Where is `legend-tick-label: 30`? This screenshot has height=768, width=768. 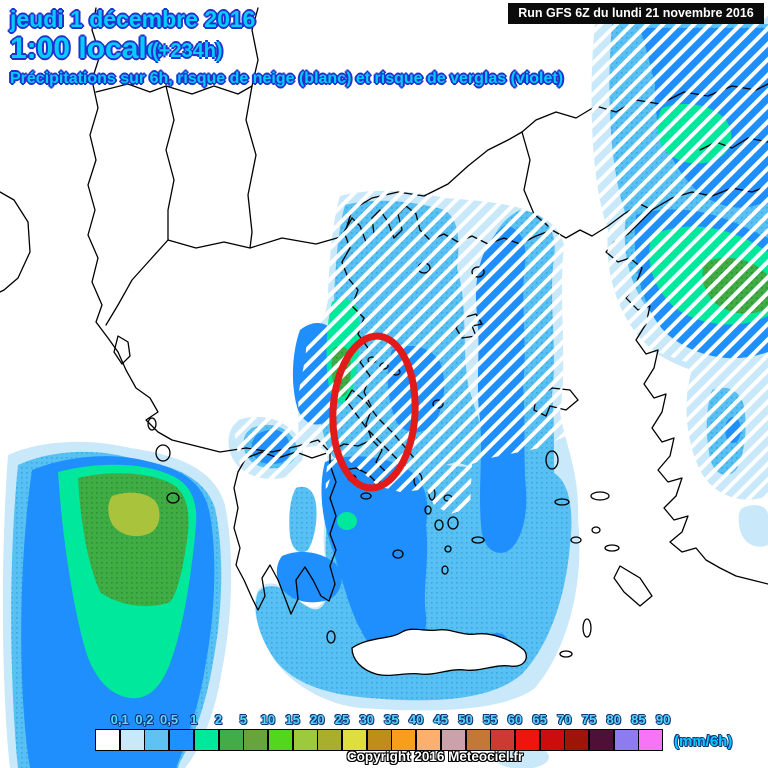
legend-tick-label: 30 is located at coordinates (366, 719).